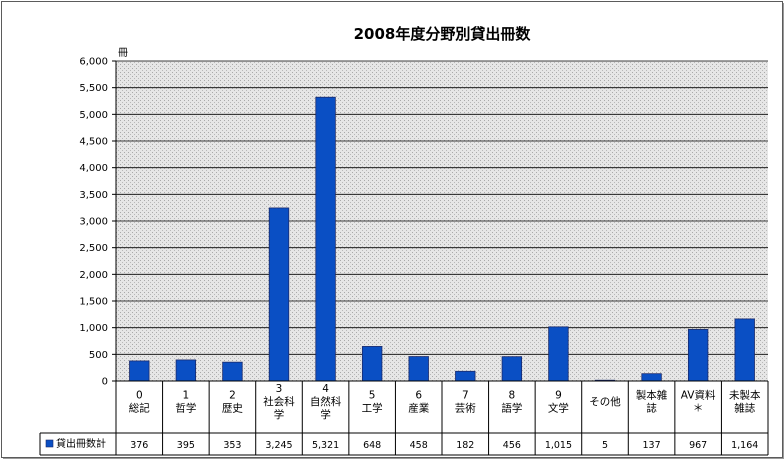 This screenshot has height=459, width=784. What do you see at coordinates (93, 62) in the screenshot?
I see `y-tick-label: 6,000` at bounding box center [93, 62].